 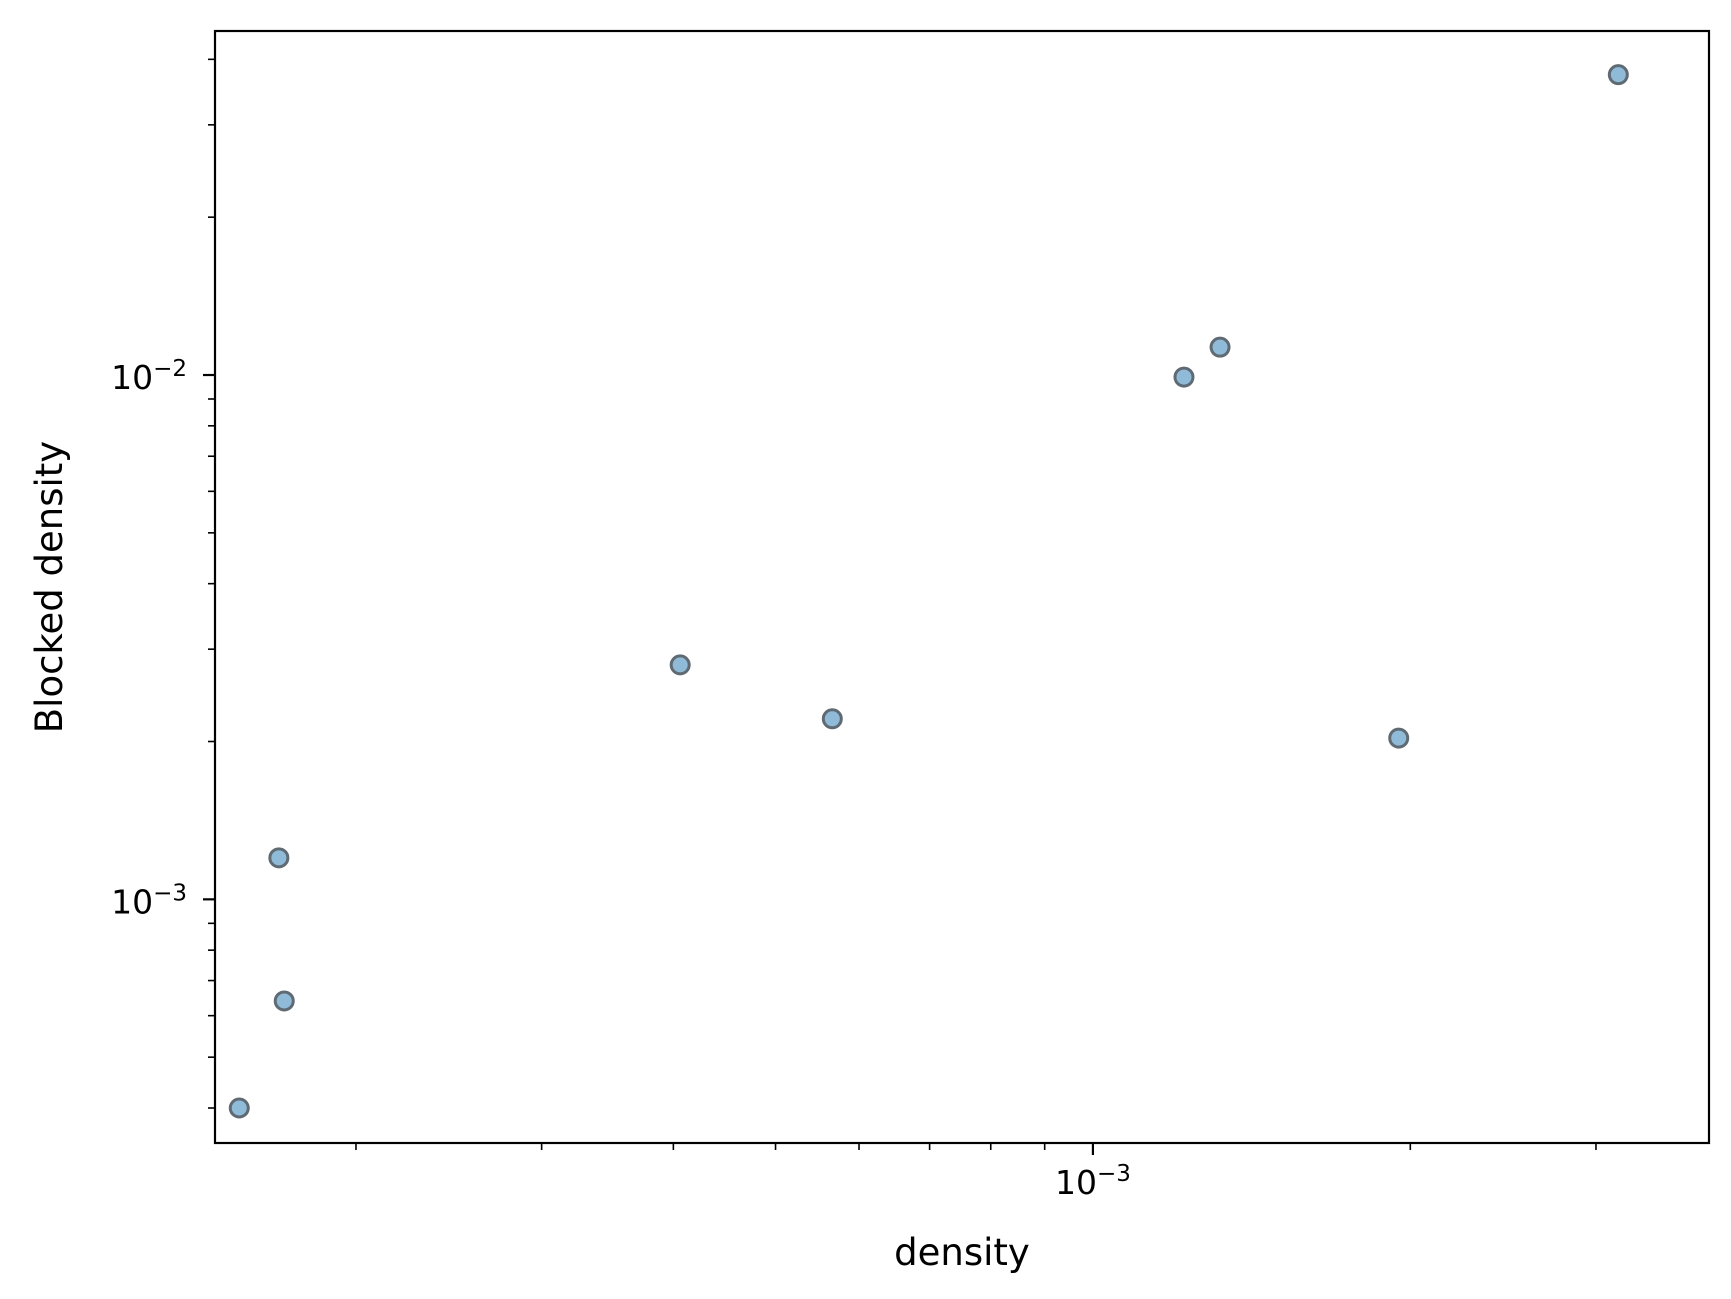 What do you see at coordinates (1093, 1181) in the screenshot?
I see `x-tick-label: 10−3` at bounding box center [1093, 1181].